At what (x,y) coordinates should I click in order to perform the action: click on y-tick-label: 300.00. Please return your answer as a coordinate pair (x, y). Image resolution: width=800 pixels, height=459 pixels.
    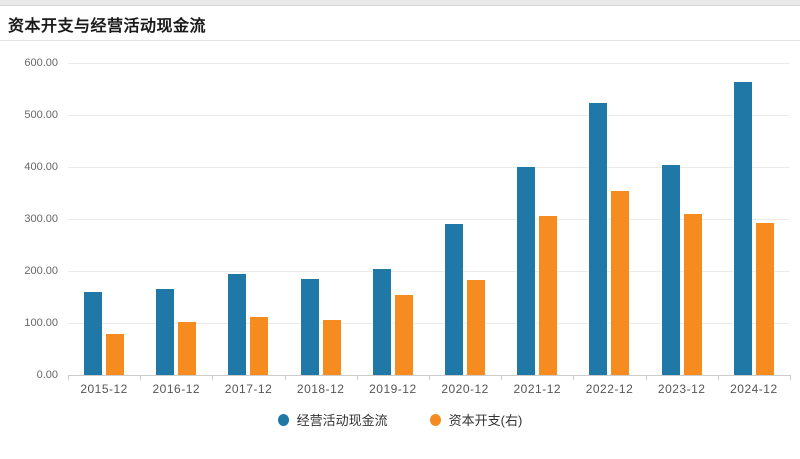
    Looking at the image, I should click on (41, 219).